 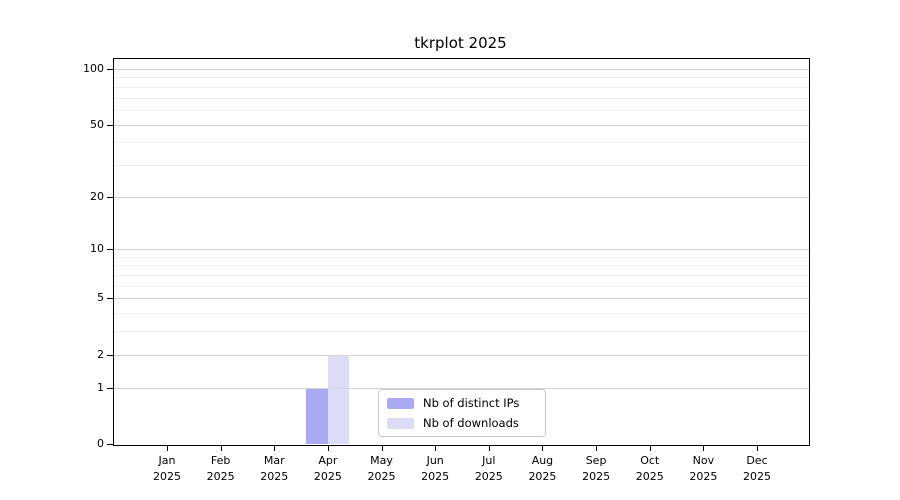 I want to click on y-tick-label: 50, so click(x=97, y=124).